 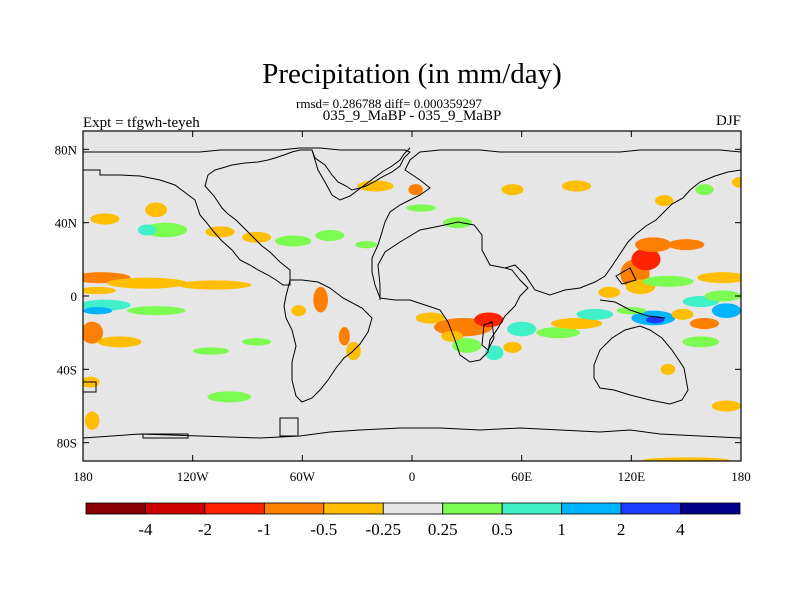 What do you see at coordinates (621, 529) in the screenshot?
I see `colorbar-label-8: 2` at bounding box center [621, 529].